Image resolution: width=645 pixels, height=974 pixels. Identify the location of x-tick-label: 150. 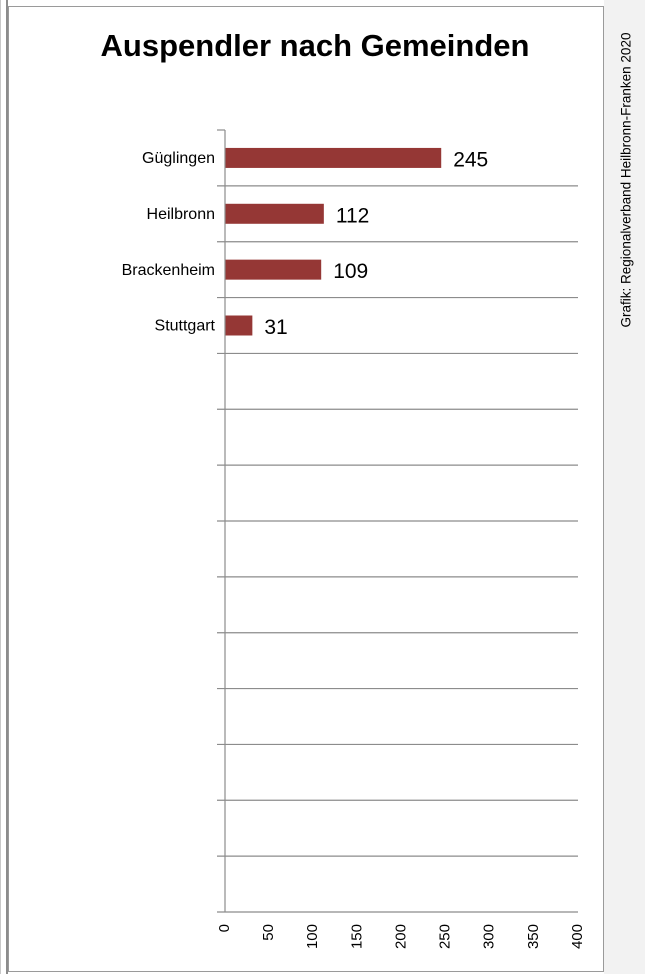
(356, 936).